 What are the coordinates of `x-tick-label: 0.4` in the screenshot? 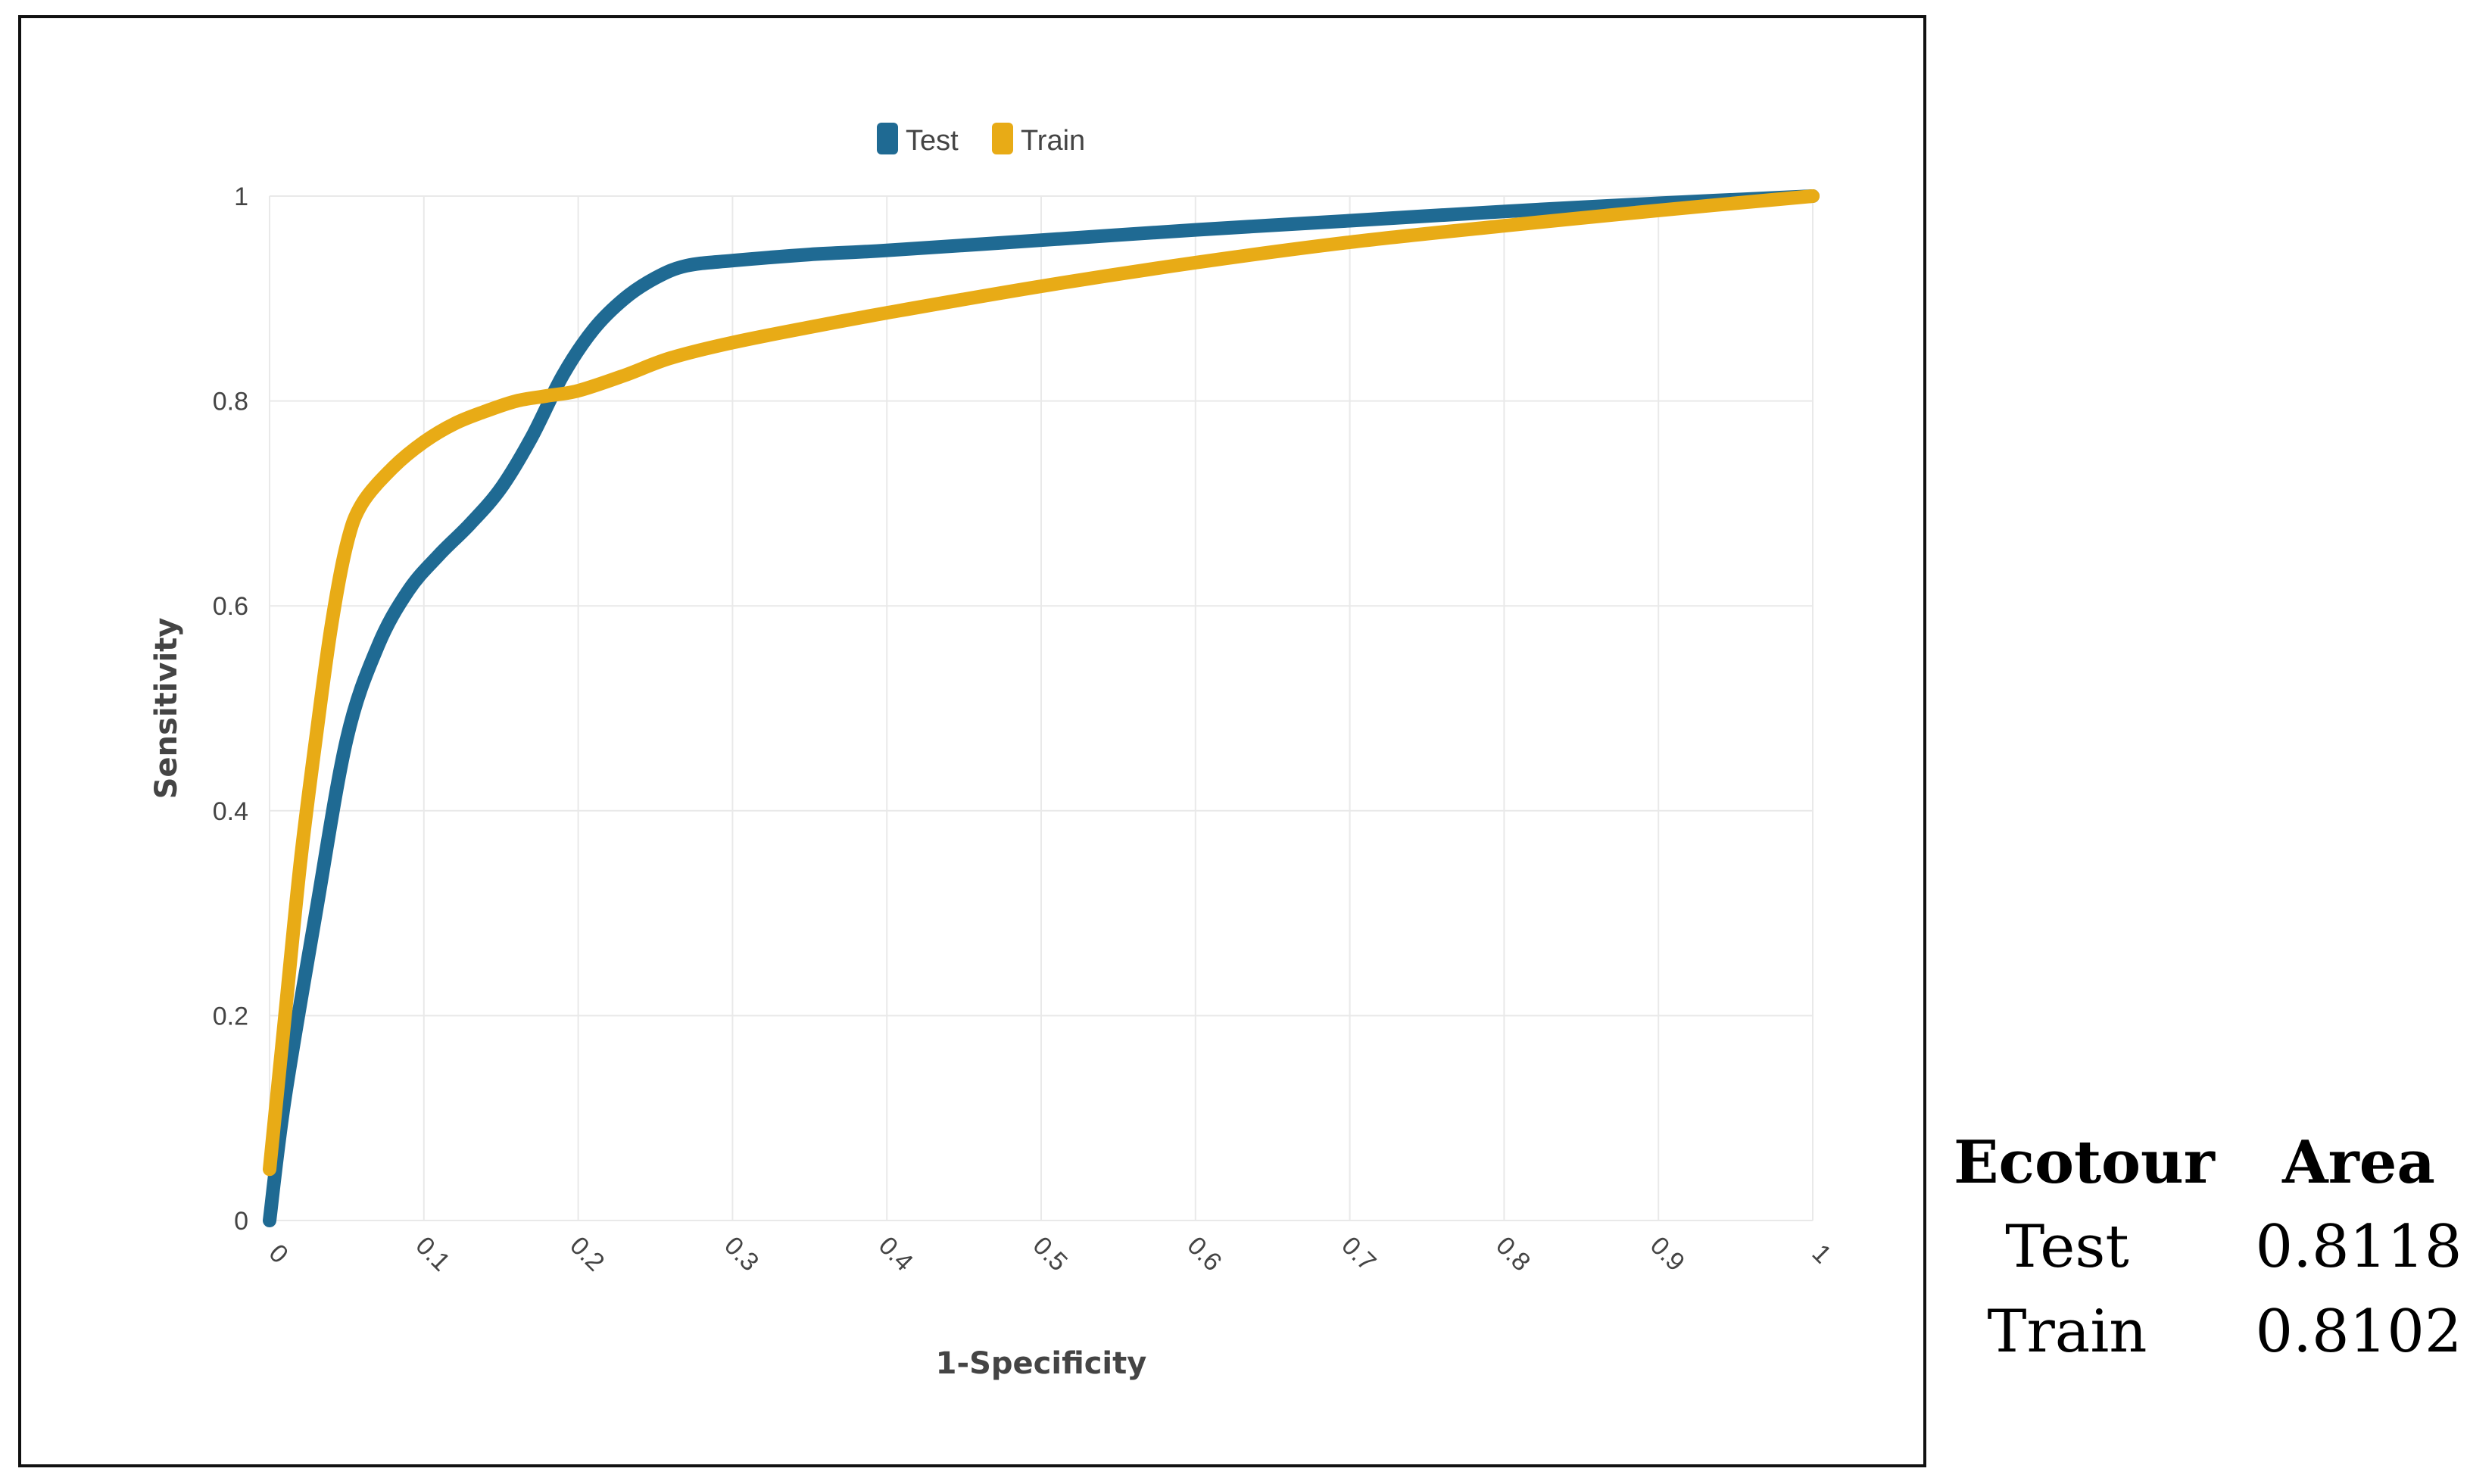 It's located at (895, 1254).